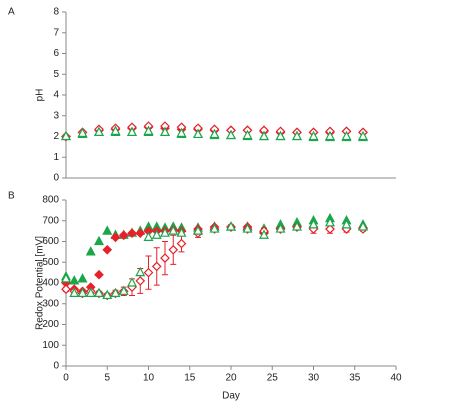 The image size is (474, 408). Describe the element at coordinates (56, 32) in the screenshot. I see `y-tick-label: 7` at that location.